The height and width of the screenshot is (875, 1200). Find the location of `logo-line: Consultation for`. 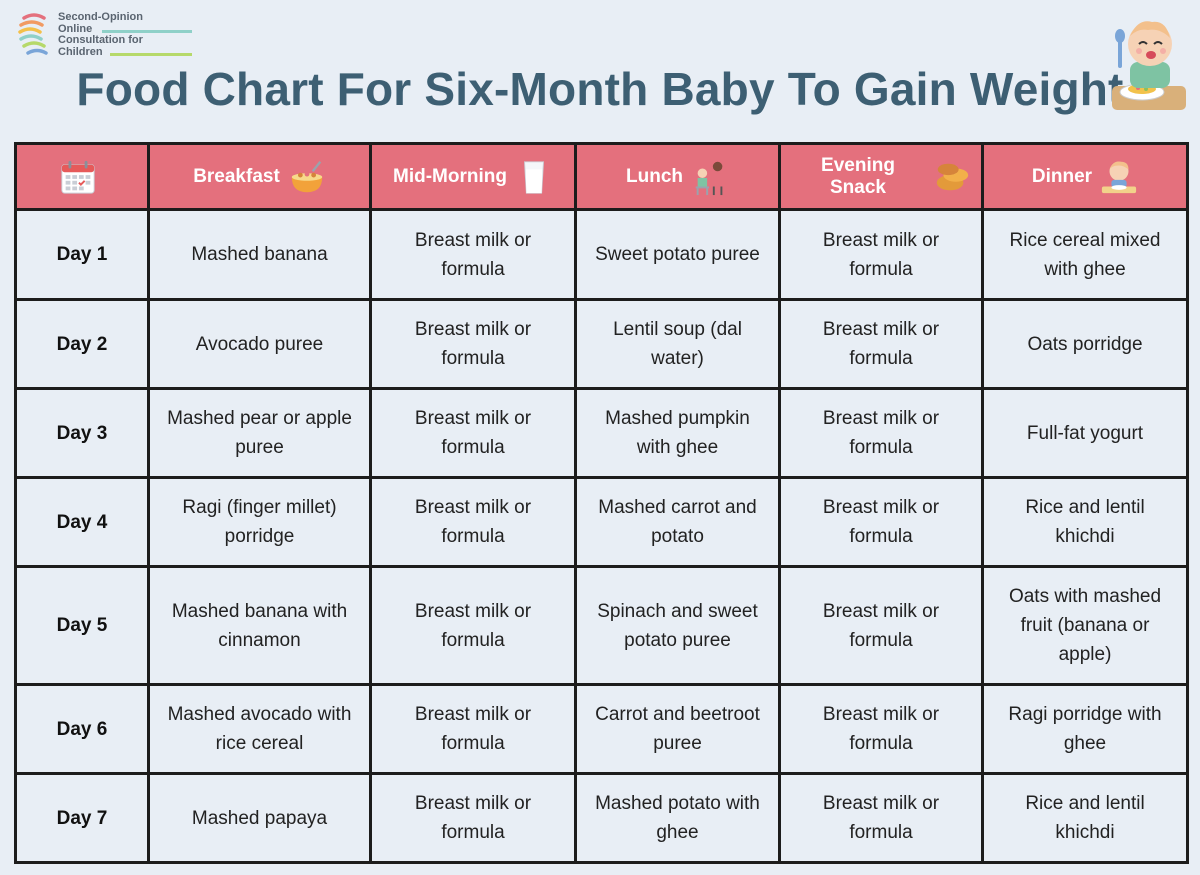

logo-line: Consultation for is located at coordinates (100, 40).